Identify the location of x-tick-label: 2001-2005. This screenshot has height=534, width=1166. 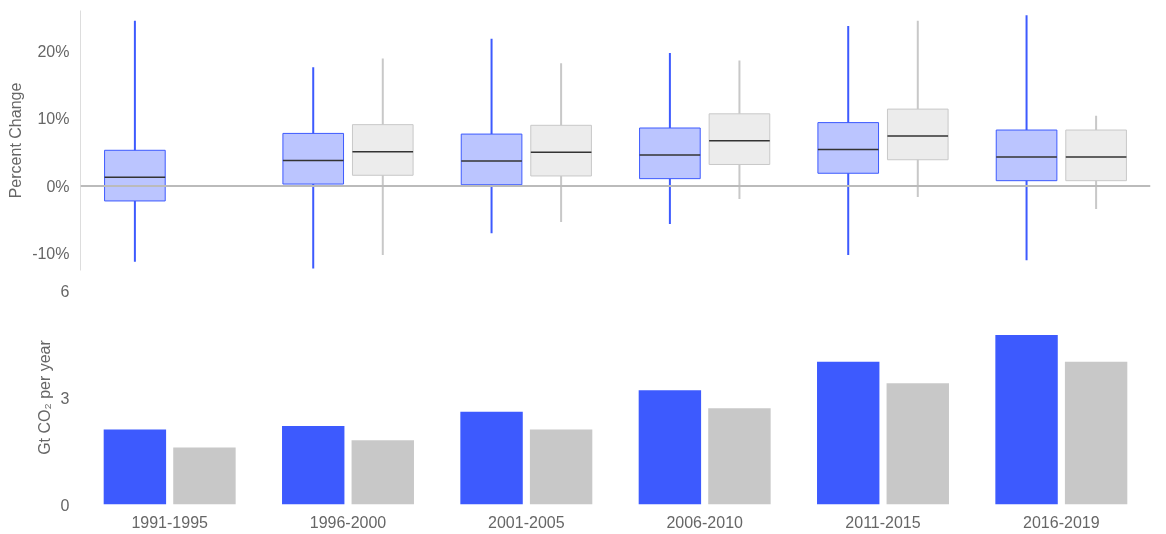
(526, 522).